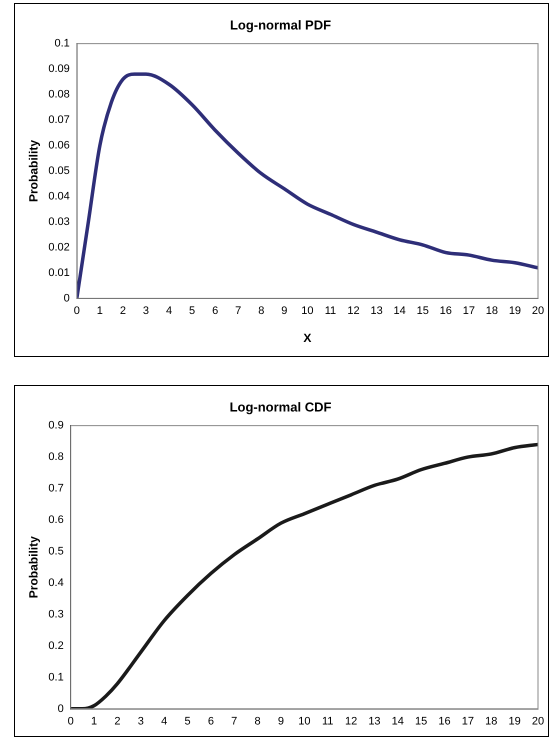 This screenshot has width=558, height=749. What do you see at coordinates (56, 582) in the screenshot?
I see `y-tick-label: 0.4` at bounding box center [56, 582].